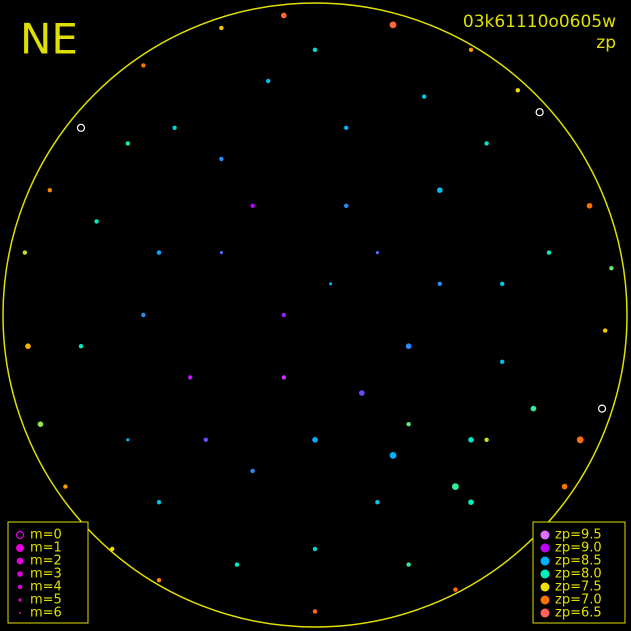 The height and width of the screenshot is (631, 631). What do you see at coordinates (46, 600) in the screenshot?
I see `size-legend-label: m=5` at bounding box center [46, 600].